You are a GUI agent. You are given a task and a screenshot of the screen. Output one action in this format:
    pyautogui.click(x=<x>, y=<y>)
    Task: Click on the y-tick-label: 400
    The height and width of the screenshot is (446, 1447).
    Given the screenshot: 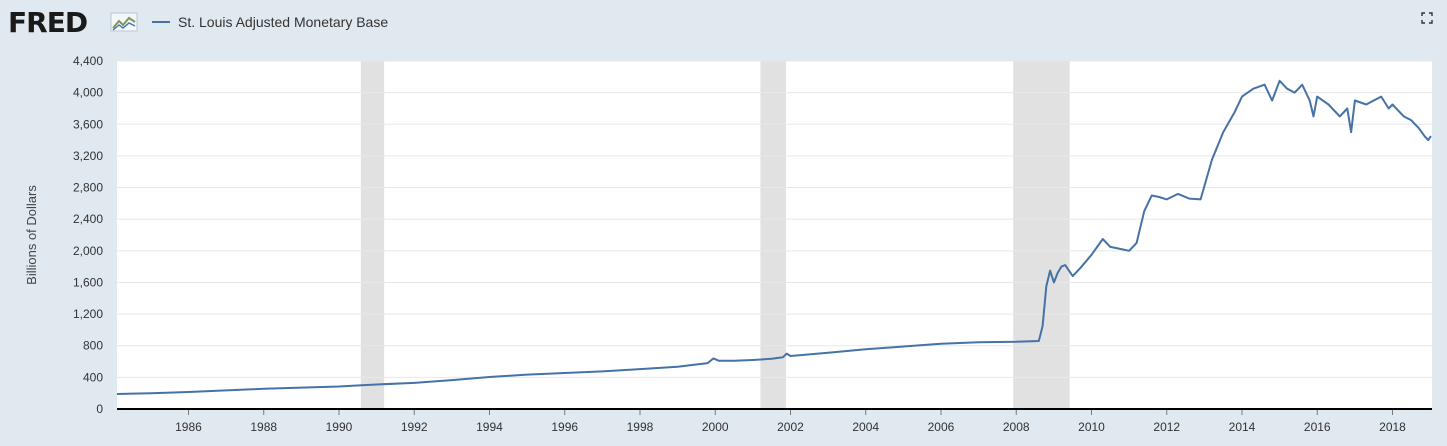 What is the action you would take?
    pyautogui.click(x=93, y=377)
    